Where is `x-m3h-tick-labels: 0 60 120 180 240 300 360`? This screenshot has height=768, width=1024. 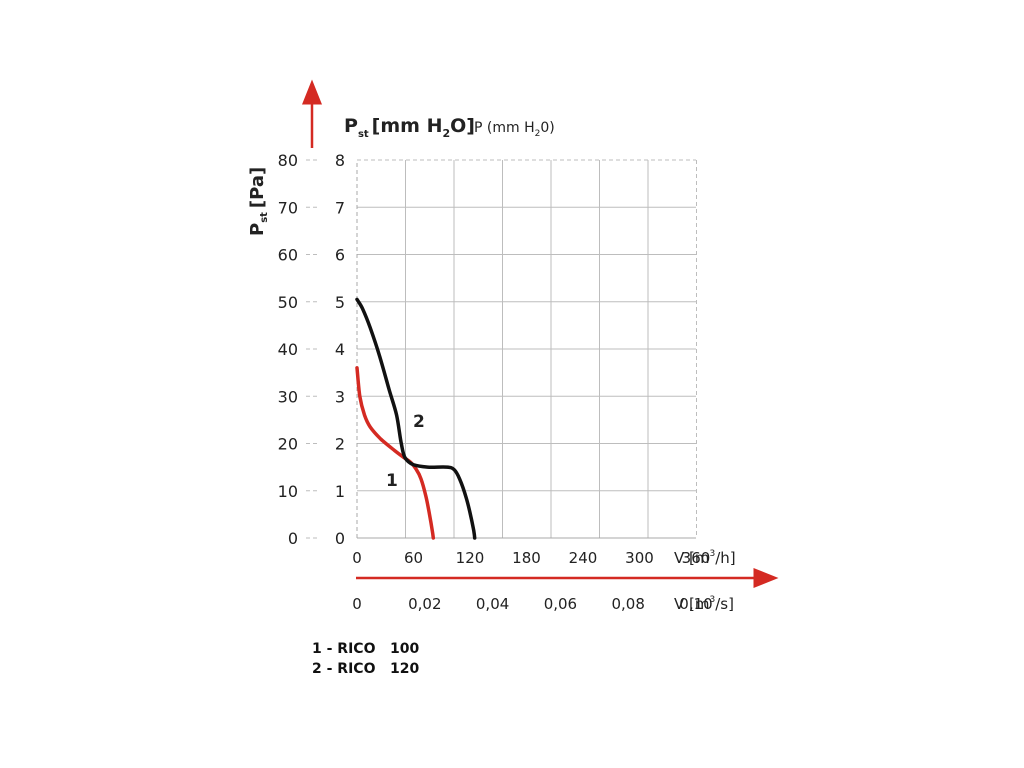 x-m3h-tick-labels: 0 60 120 180 240 300 360 is located at coordinates (531, 558).